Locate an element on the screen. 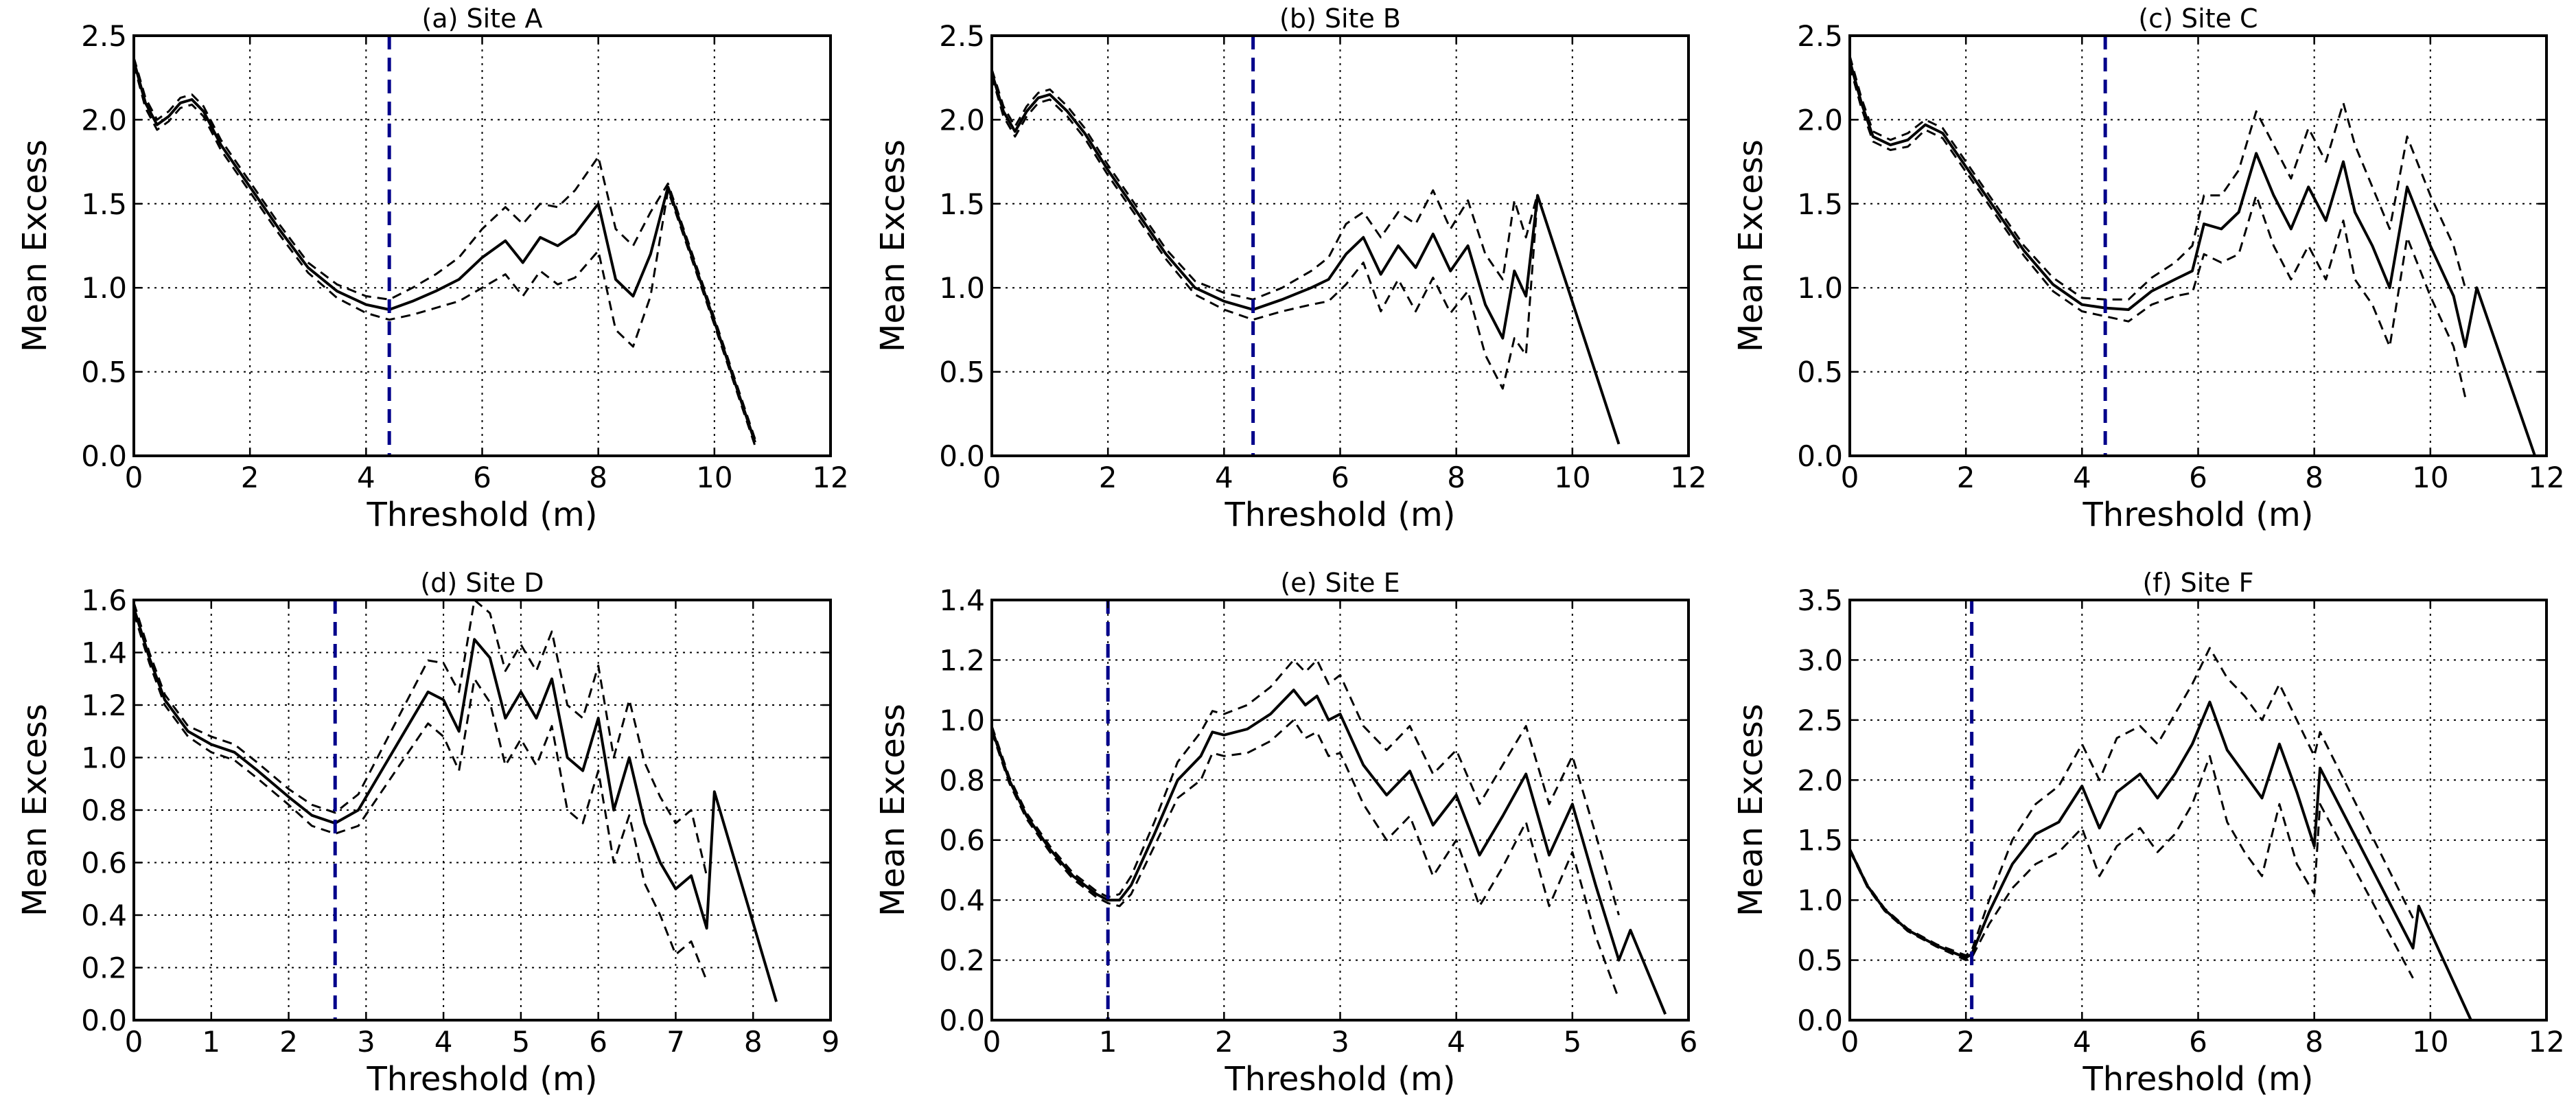 The width and height of the screenshot is (2576, 1119). panel-title: (d) Site D is located at coordinates (482, 583).